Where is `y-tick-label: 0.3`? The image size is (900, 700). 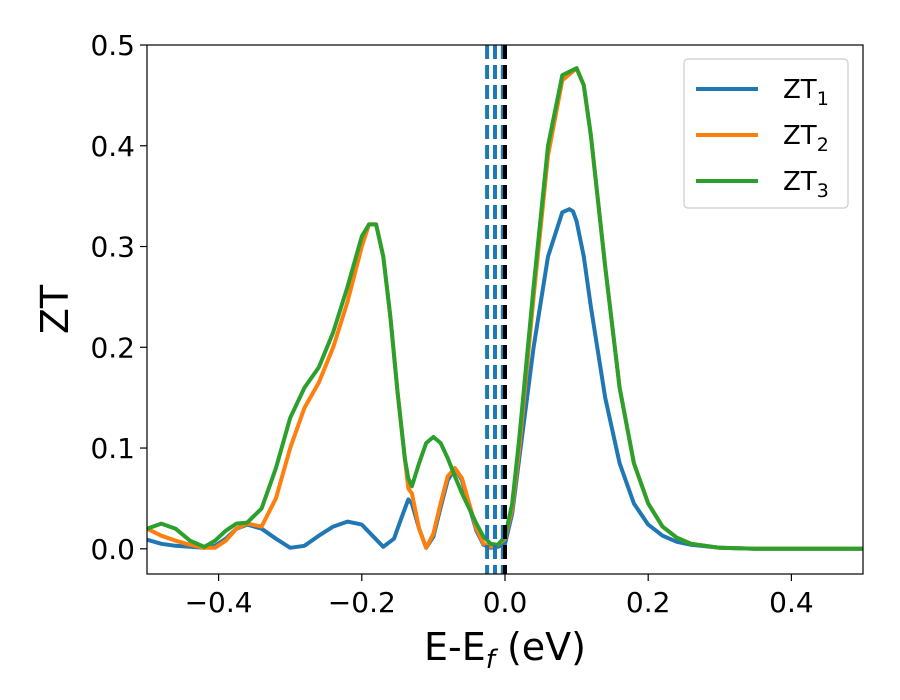
y-tick-label: 0.3 is located at coordinates (112, 247).